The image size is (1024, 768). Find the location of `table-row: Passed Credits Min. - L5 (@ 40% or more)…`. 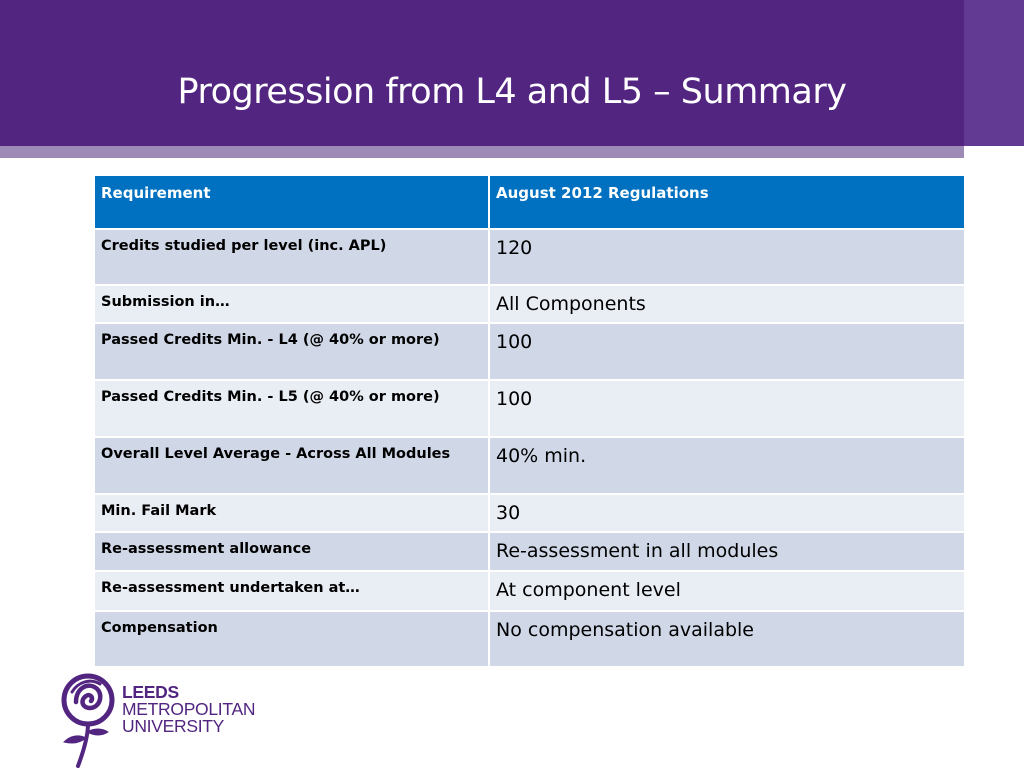

table-row: Passed Credits Min. - L5 (@ 40% or more)… is located at coordinates (529, 408).